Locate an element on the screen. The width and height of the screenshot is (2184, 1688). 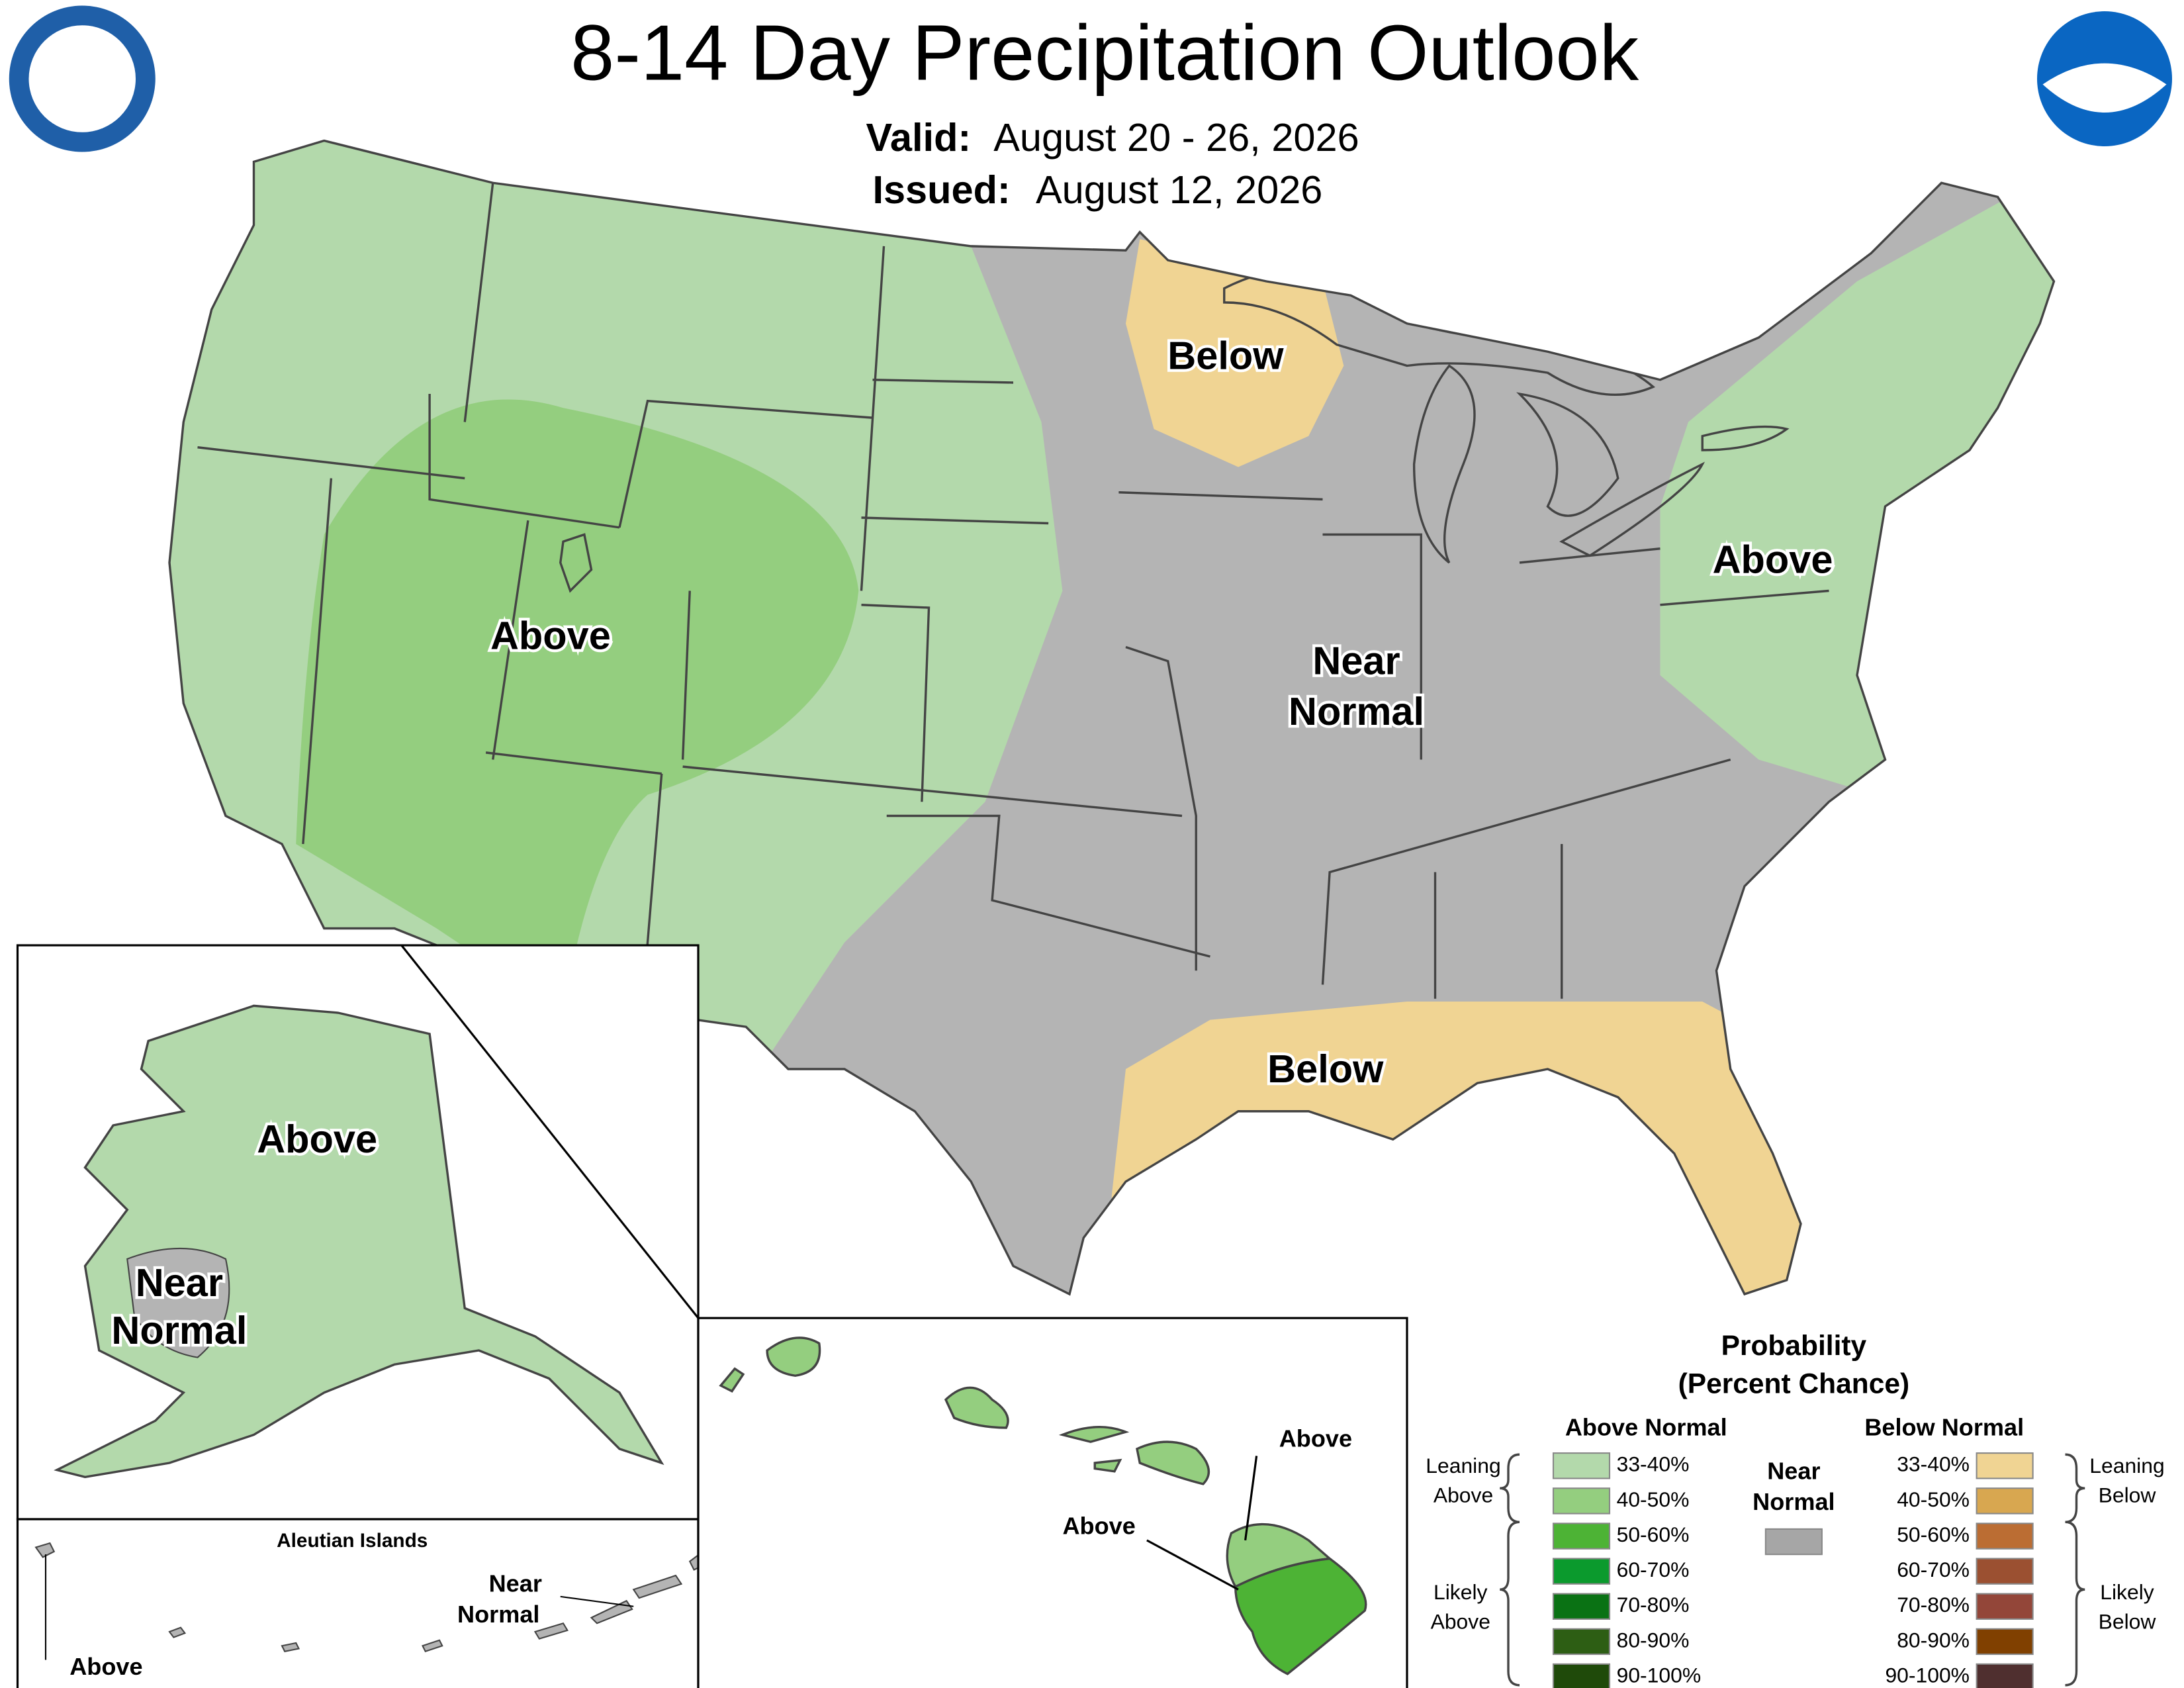
below-south-area is located at coordinates (1470, 1148).